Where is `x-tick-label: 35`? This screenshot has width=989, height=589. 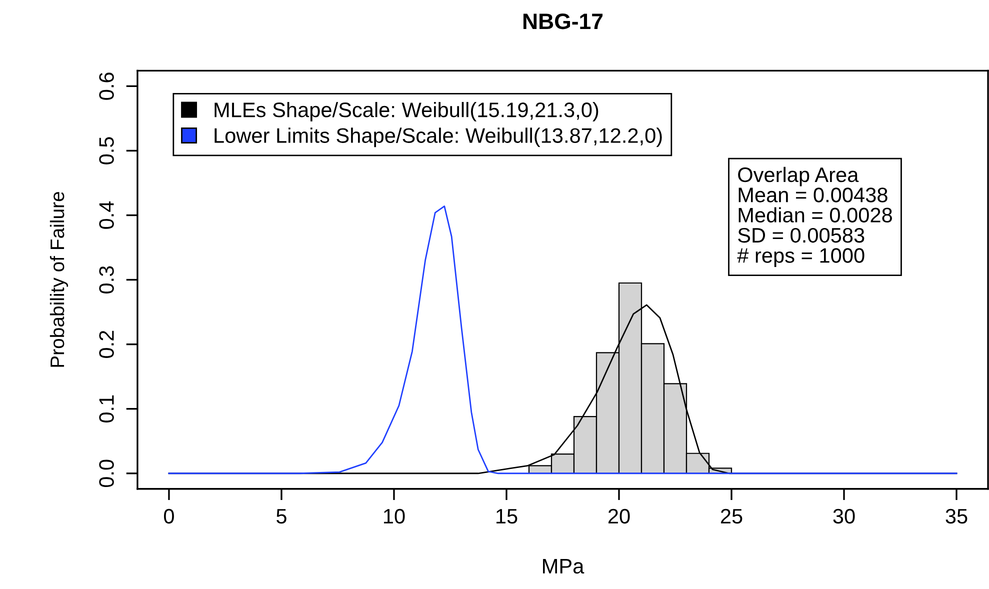
x-tick-label: 35 is located at coordinates (957, 516).